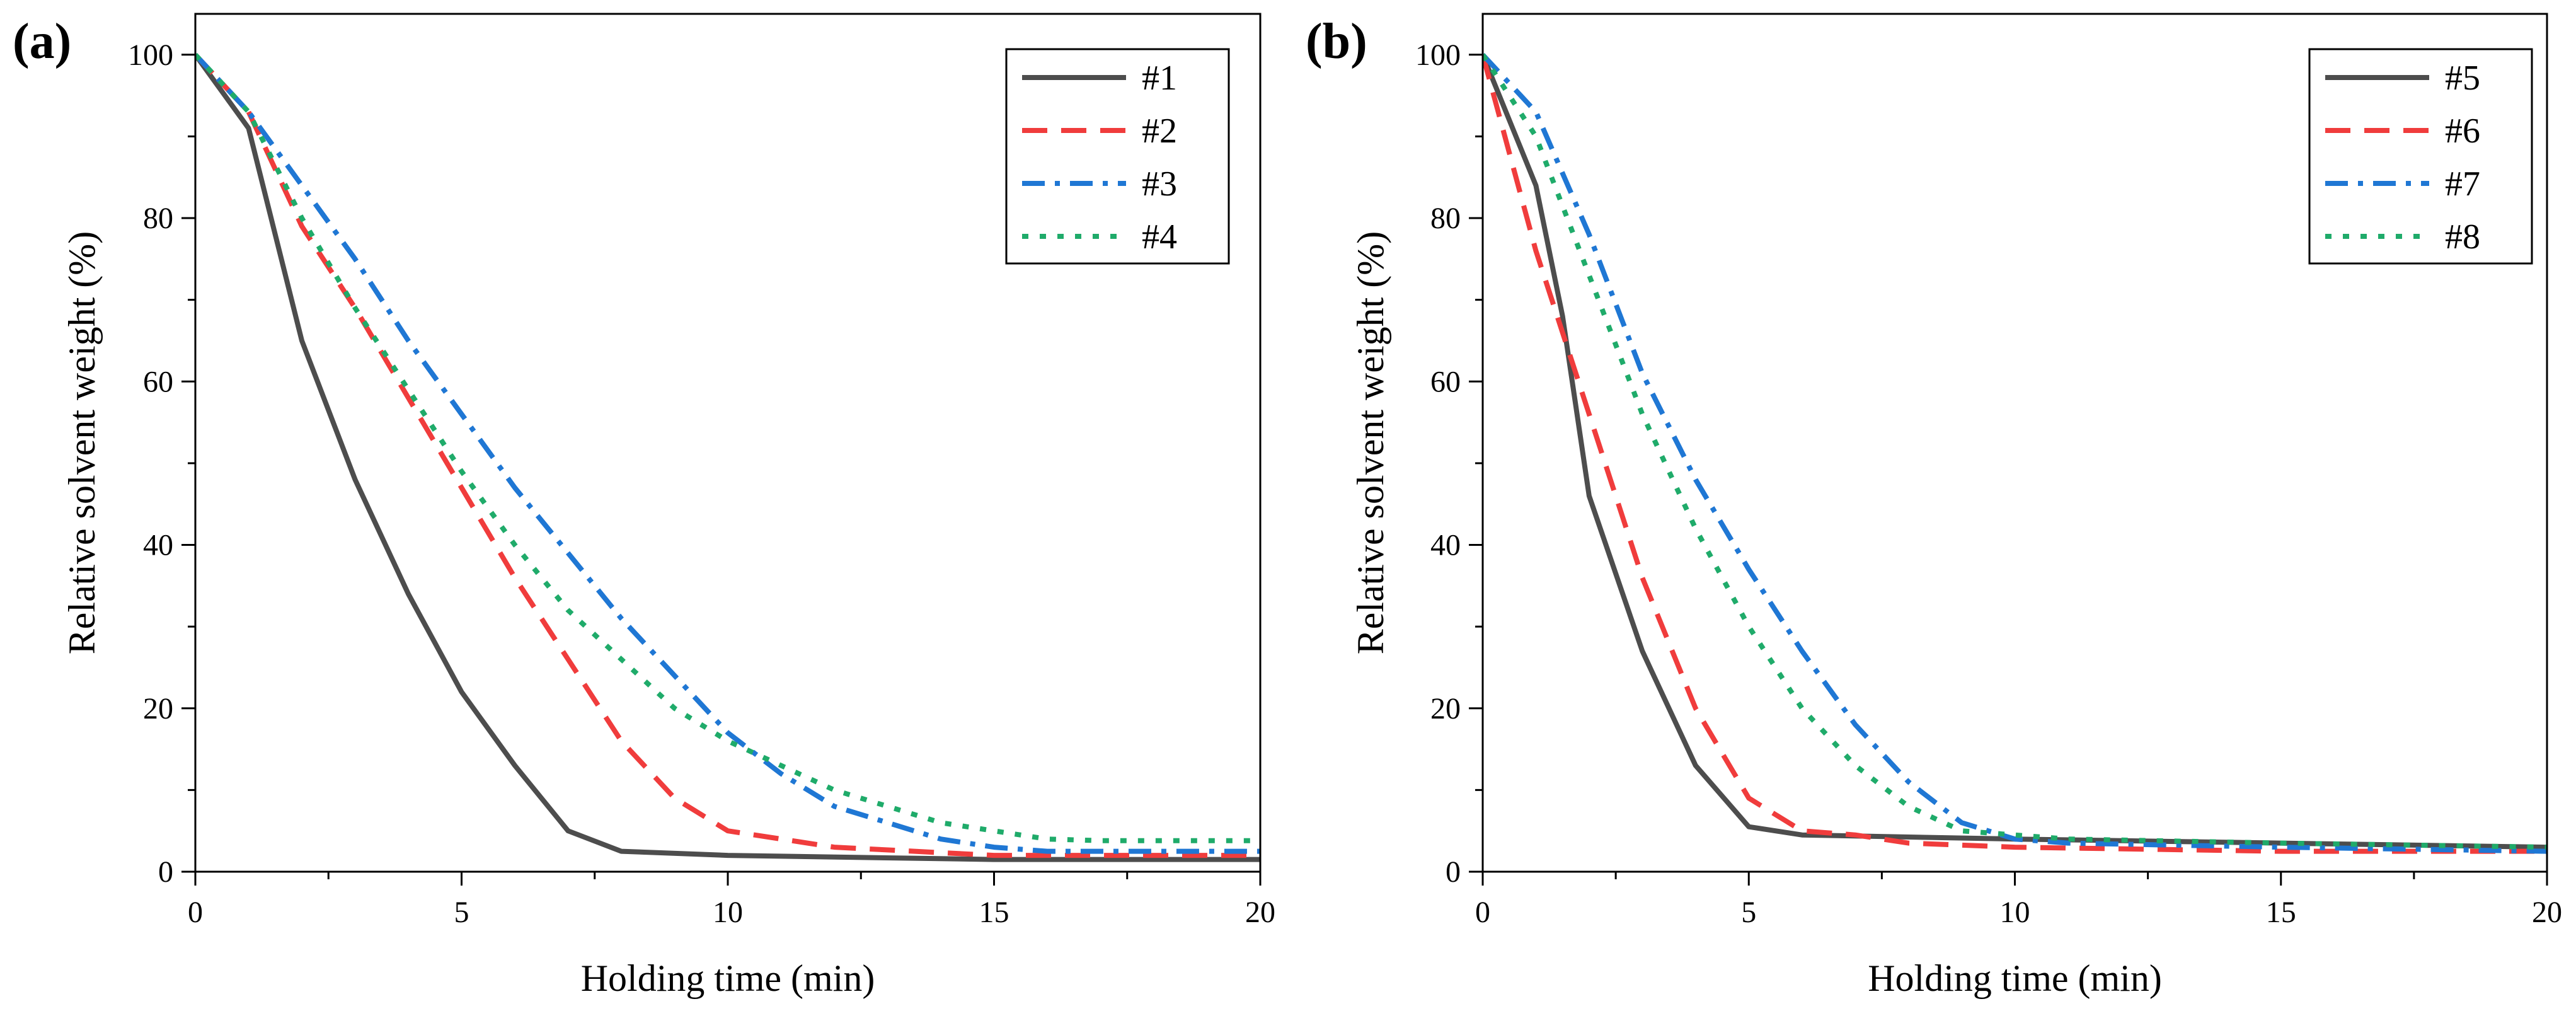 This screenshot has height=1011, width=2576. What do you see at coordinates (2462, 131) in the screenshot?
I see `legend-label: #6` at bounding box center [2462, 131].